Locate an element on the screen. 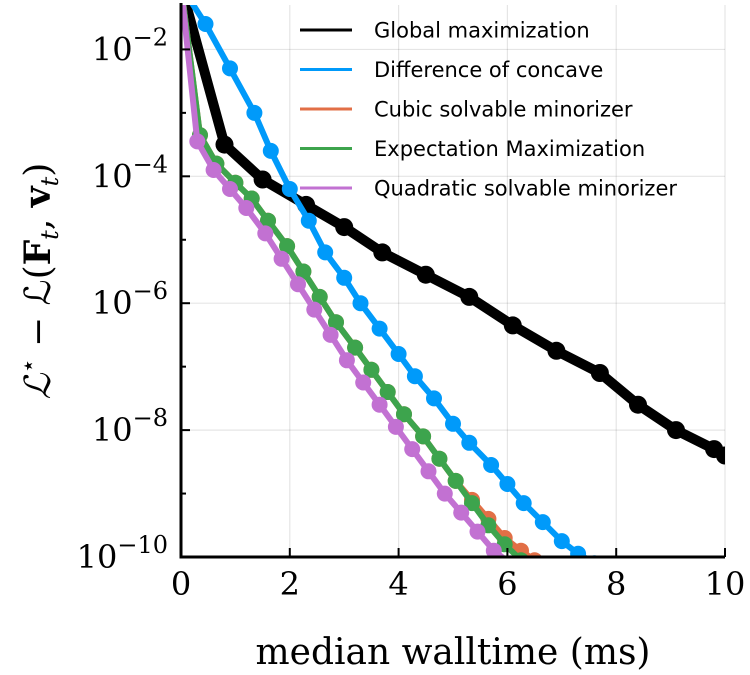 The width and height of the screenshot is (750, 675). x-tick-label-4: 8 is located at coordinates (616, 584).